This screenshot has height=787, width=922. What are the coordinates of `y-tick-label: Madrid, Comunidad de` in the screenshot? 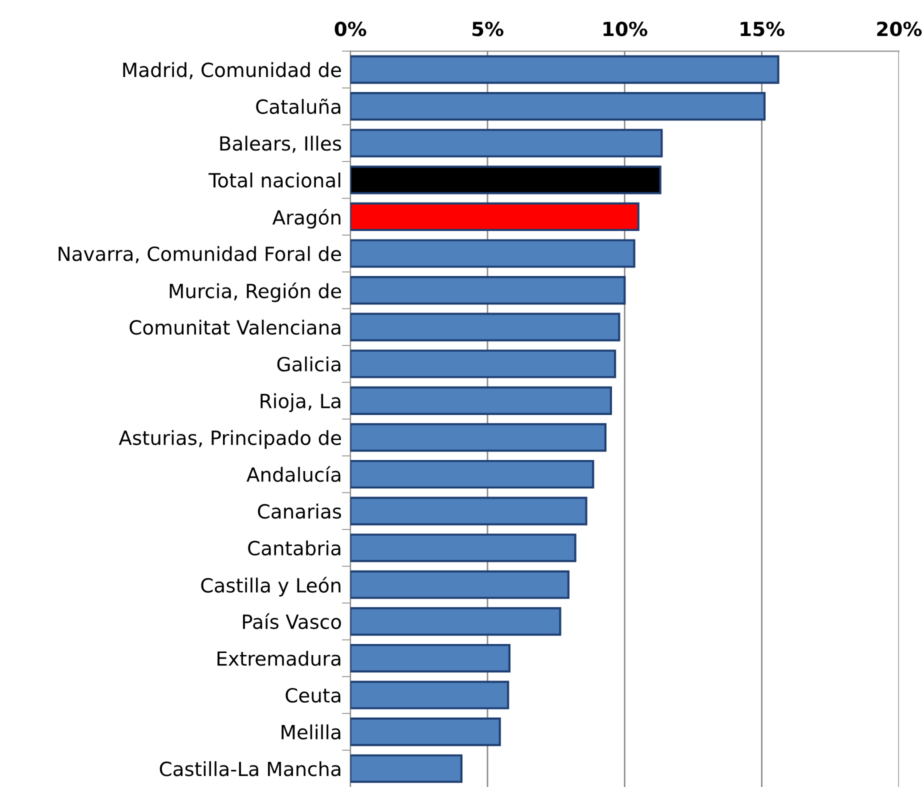 It's located at (232, 71).